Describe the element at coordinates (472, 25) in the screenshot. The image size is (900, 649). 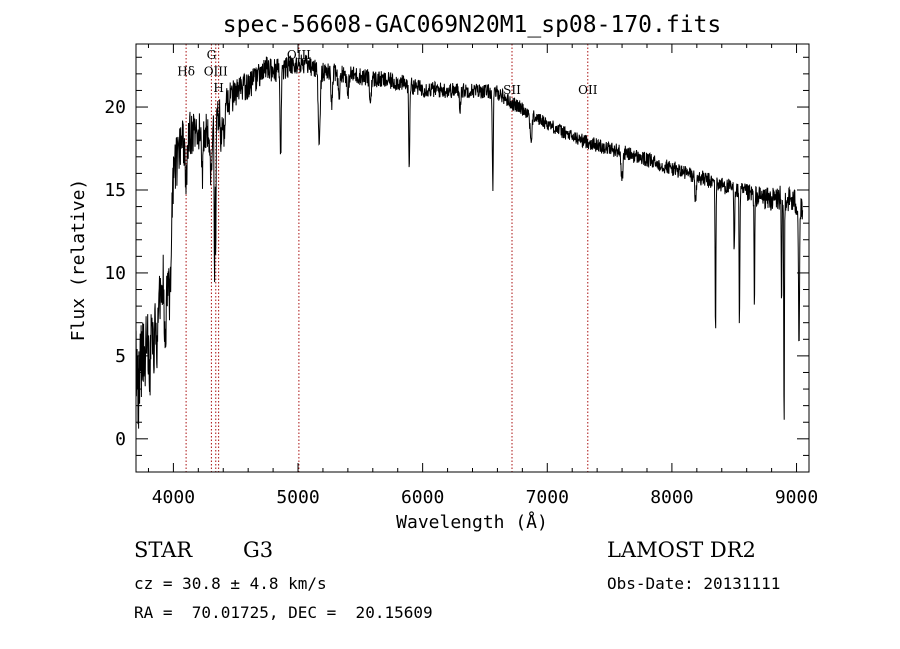
I see `chart-title: spec-56608-GAC069N20M1_sp08-170.fits` at that location.